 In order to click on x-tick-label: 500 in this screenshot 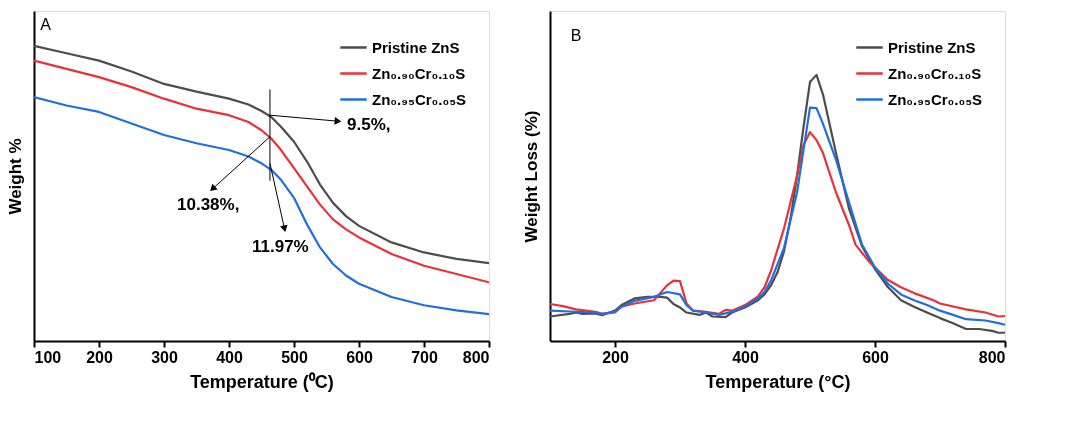, I will do `click(294, 357)`.